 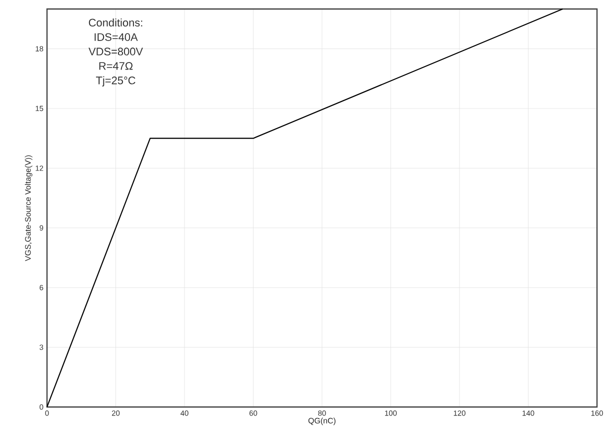 What do you see at coordinates (115, 22) in the screenshot?
I see `annotation: Conditions:` at bounding box center [115, 22].